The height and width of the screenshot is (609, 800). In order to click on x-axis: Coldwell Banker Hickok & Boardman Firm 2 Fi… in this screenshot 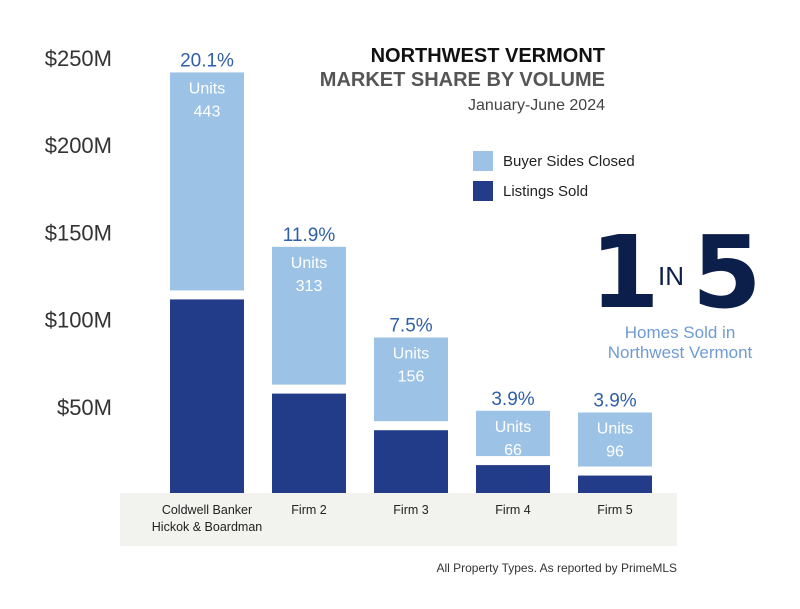, I will do `click(392, 518)`.